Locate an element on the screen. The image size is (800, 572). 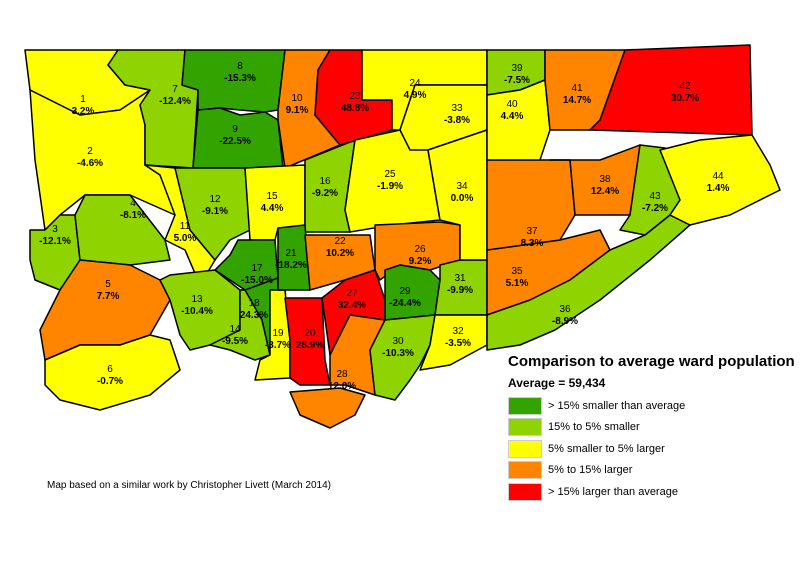
ward-change-label: -3.8% is located at coordinates (457, 120).